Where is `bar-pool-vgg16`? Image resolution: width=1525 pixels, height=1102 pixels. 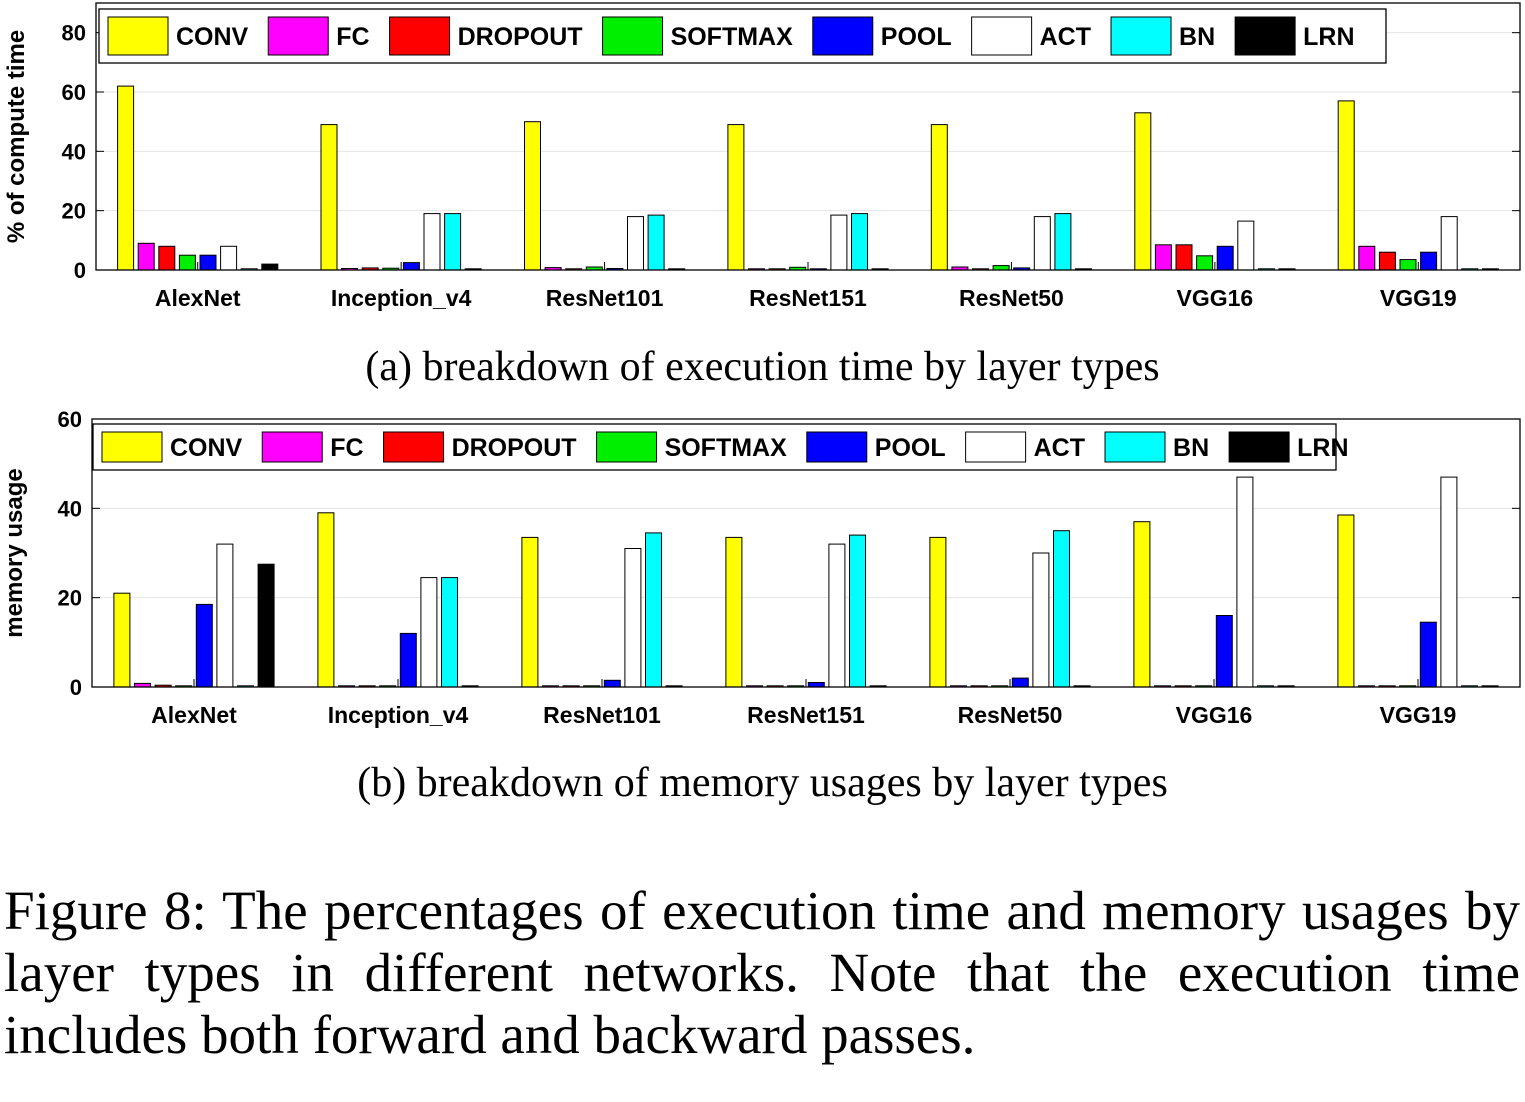
bar-pool-vgg16 is located at coordinates (1224, 651).